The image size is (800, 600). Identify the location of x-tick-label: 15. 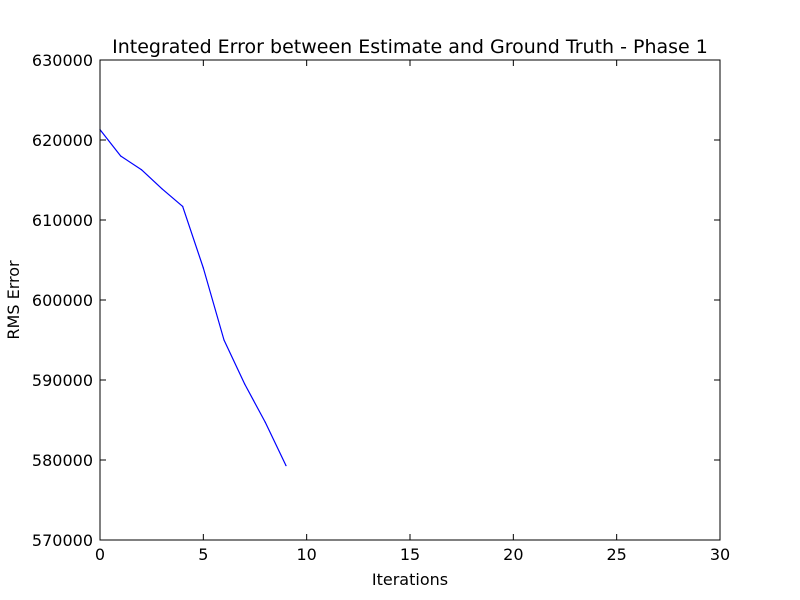
(410, 554).